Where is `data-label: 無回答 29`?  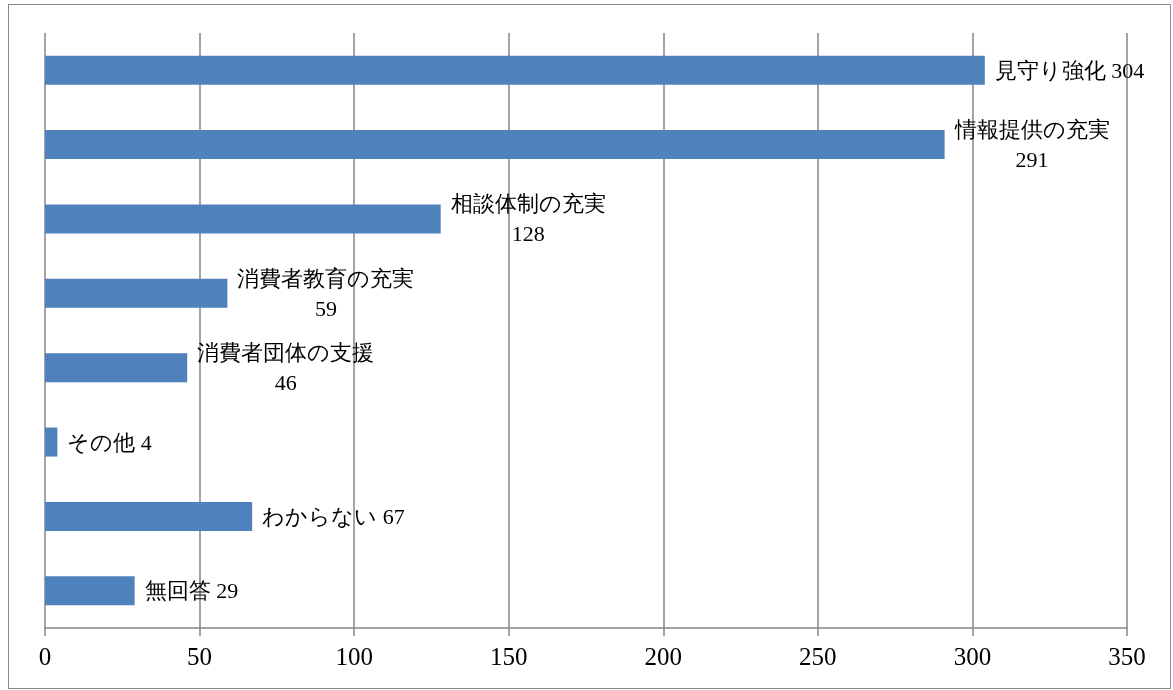 data-label: 無回答 29 is located at coordinates (191, 591).